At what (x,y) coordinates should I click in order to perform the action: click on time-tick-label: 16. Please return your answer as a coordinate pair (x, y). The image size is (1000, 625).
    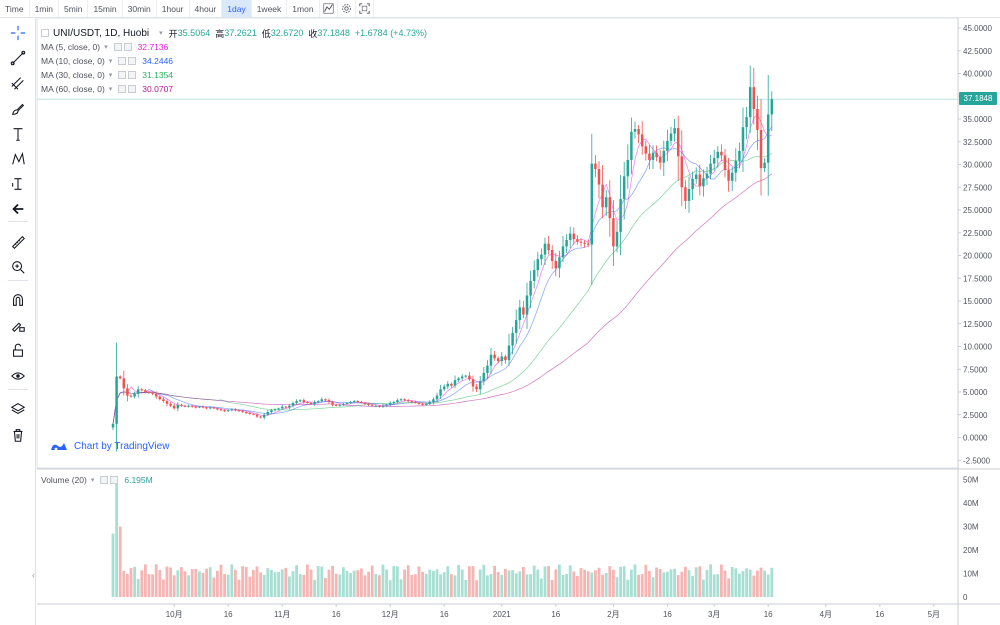
    Looking at the image, I should click on (667, 614).